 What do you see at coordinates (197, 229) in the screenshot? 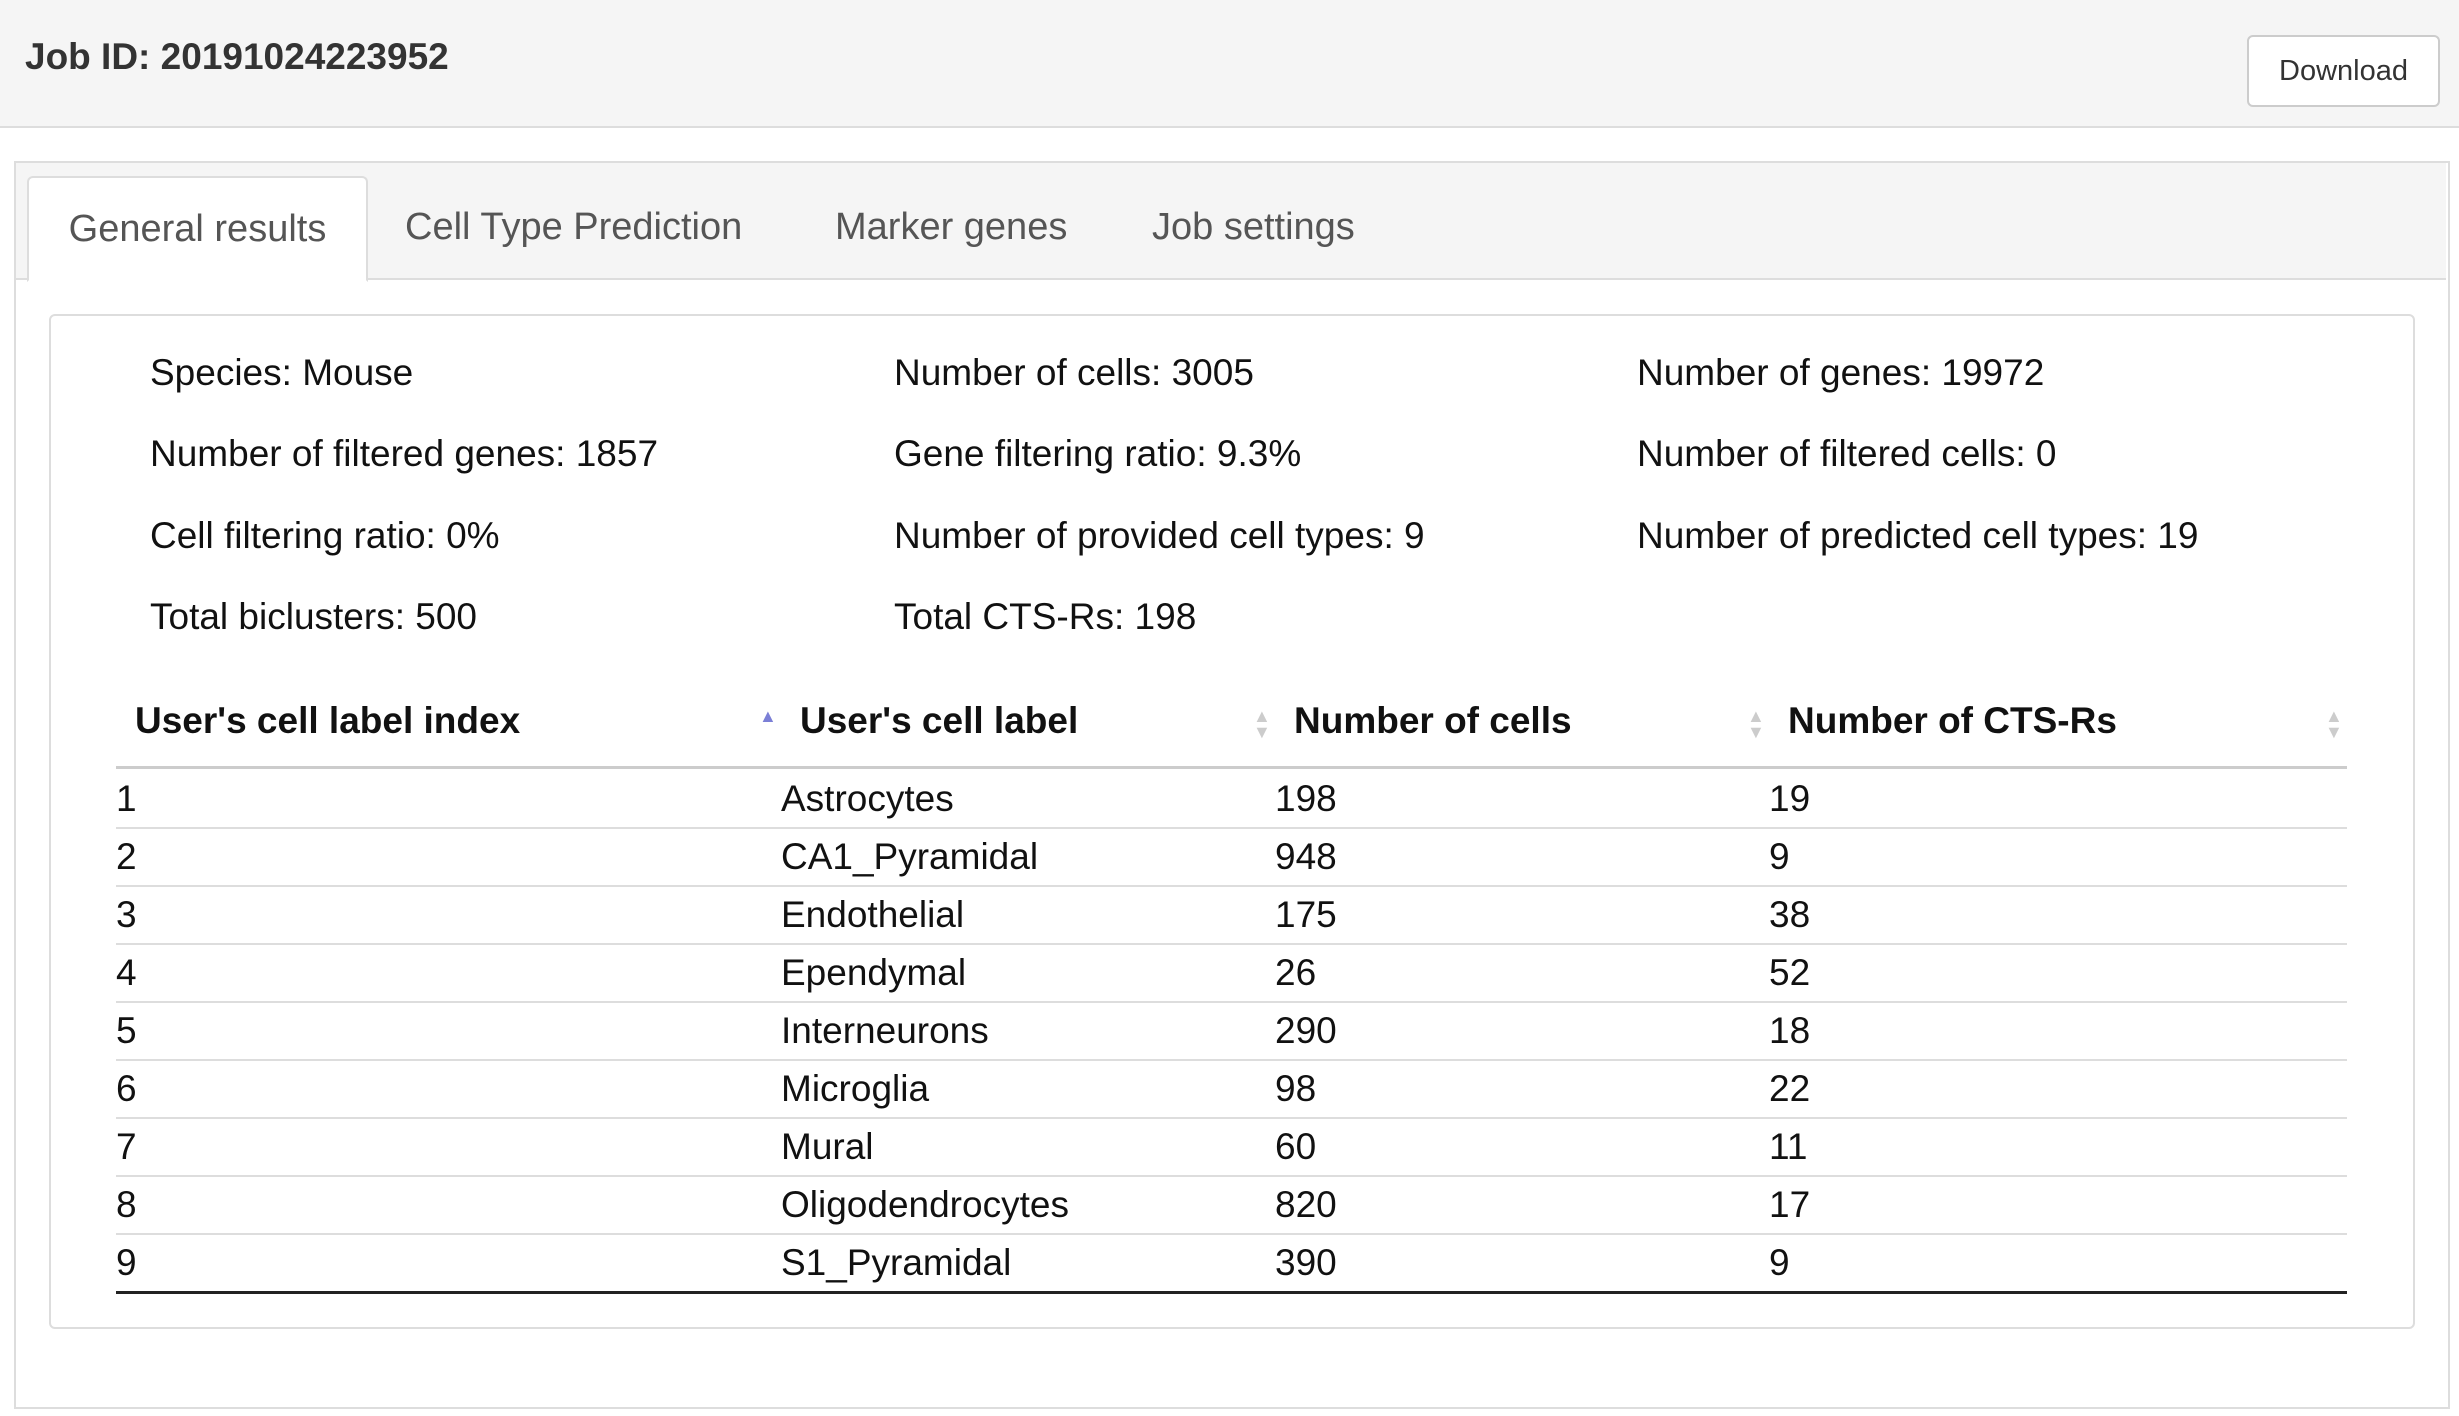
I see `tab: General results` at bounding box center [197, 229].